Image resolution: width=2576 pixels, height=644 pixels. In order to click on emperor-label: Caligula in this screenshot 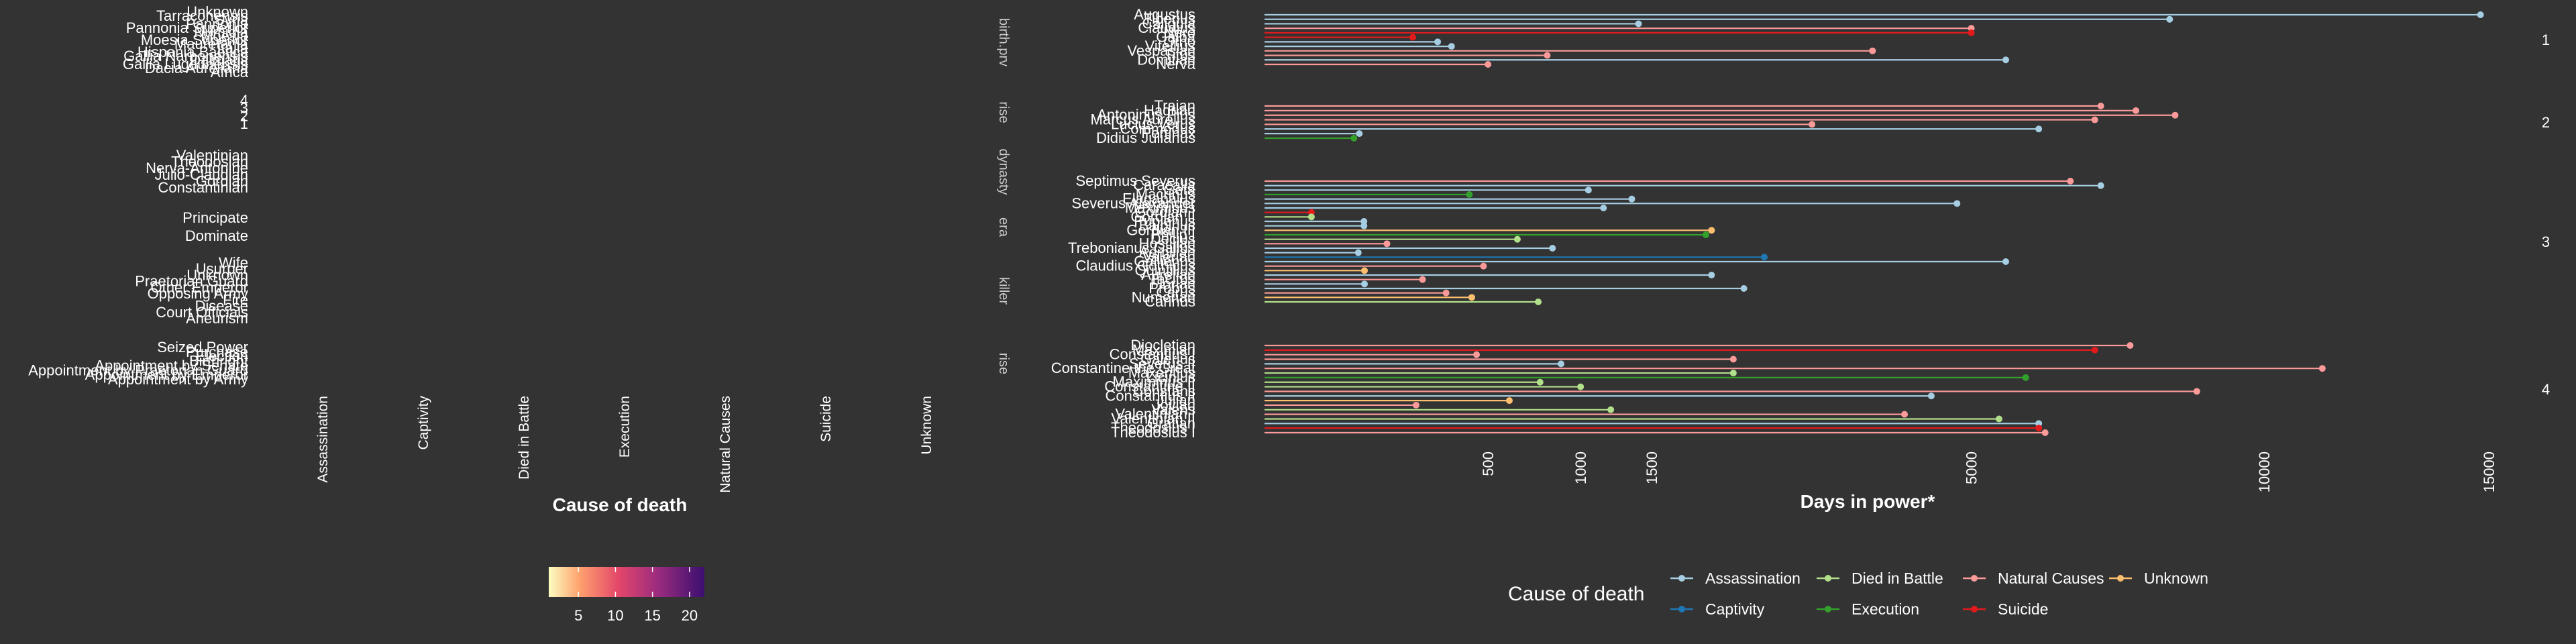, I will do `click(1169, 23)`.